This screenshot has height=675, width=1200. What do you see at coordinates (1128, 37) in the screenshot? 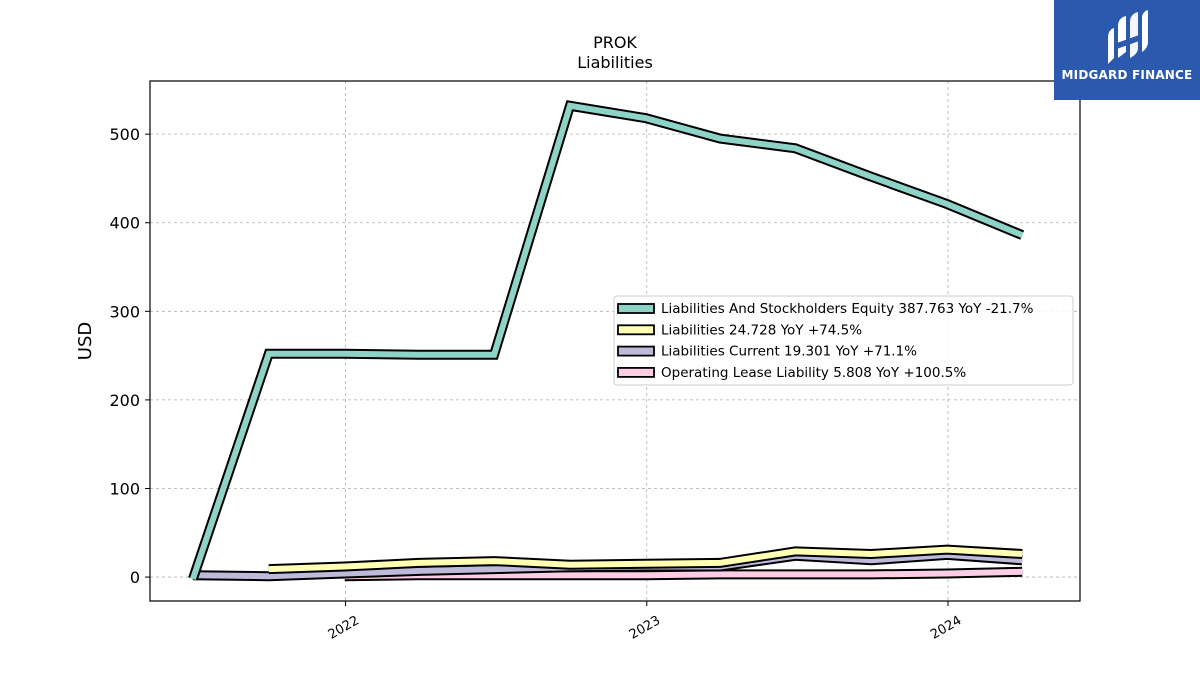
I see `logo-mark-icon` at bounding box center [1128, 37].